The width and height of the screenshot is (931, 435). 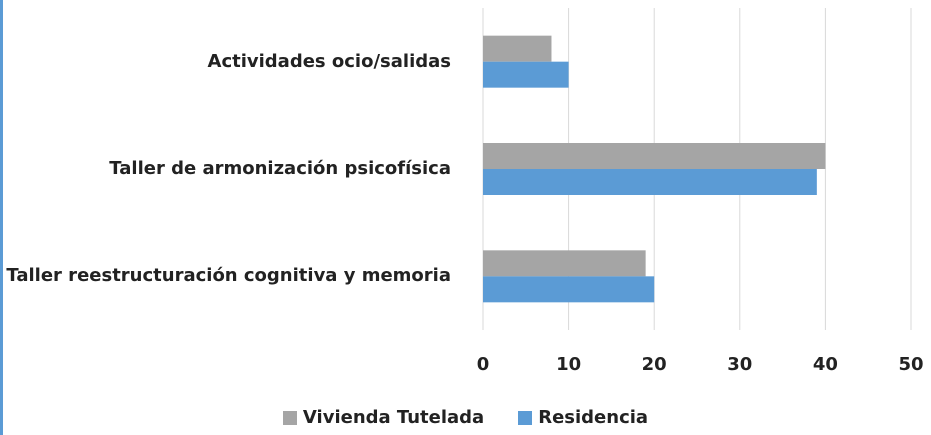 I want to click on x-tick-label: 20, so click(x=654, y=364).